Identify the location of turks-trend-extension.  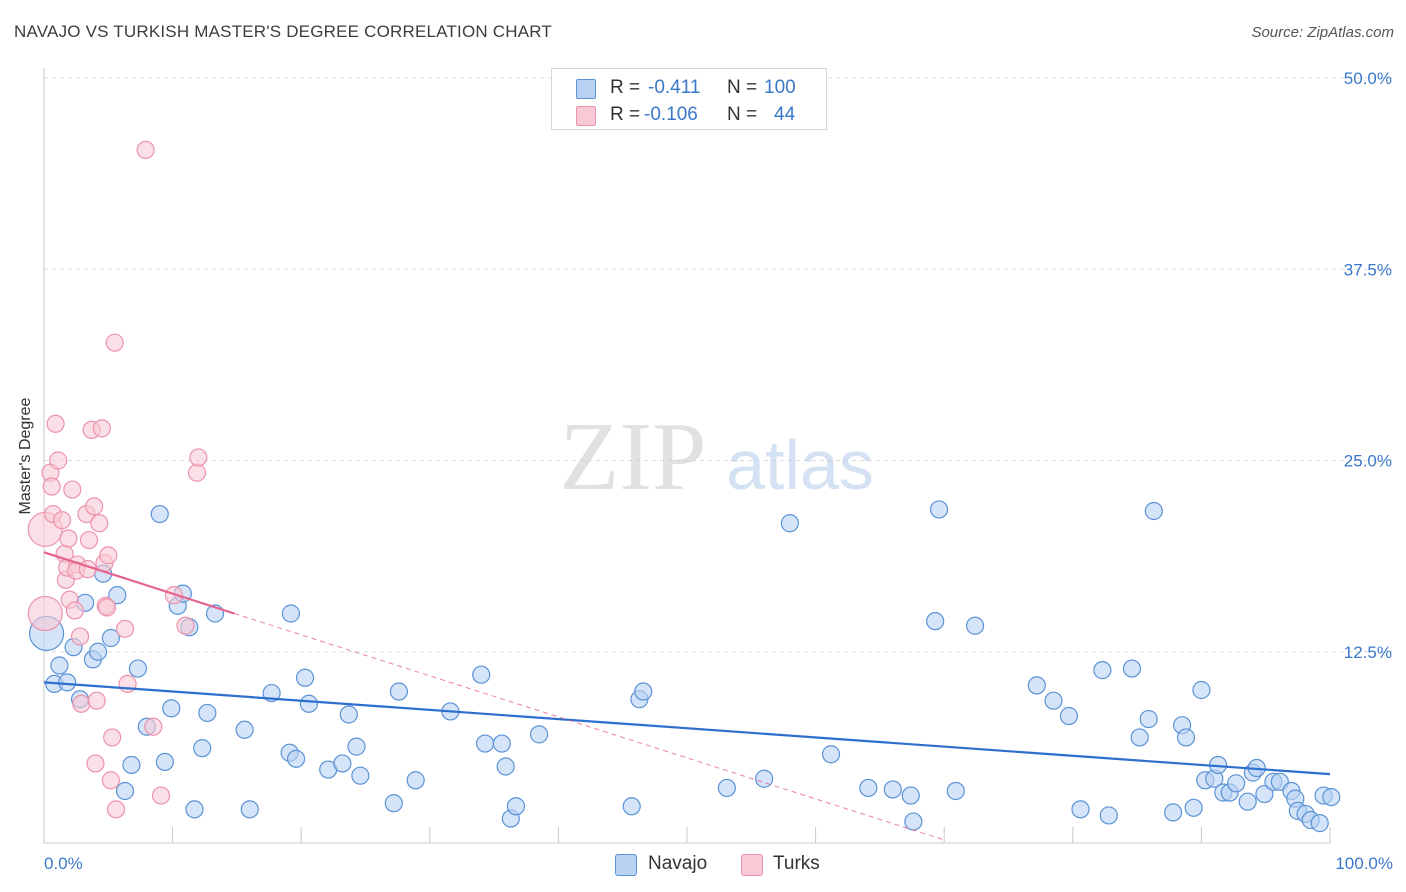
(589, 727).